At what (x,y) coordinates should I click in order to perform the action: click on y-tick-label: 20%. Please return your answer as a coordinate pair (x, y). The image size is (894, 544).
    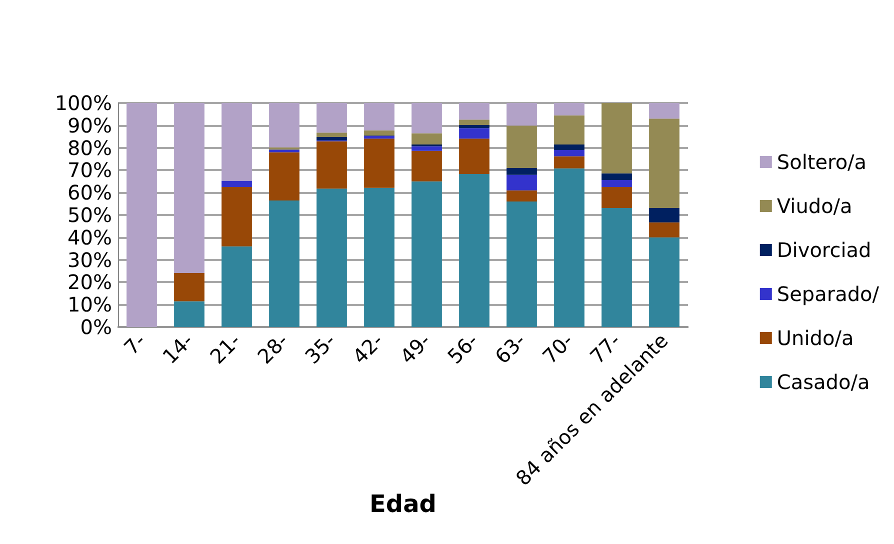
    Looking at the image, I should click on (90, 282).